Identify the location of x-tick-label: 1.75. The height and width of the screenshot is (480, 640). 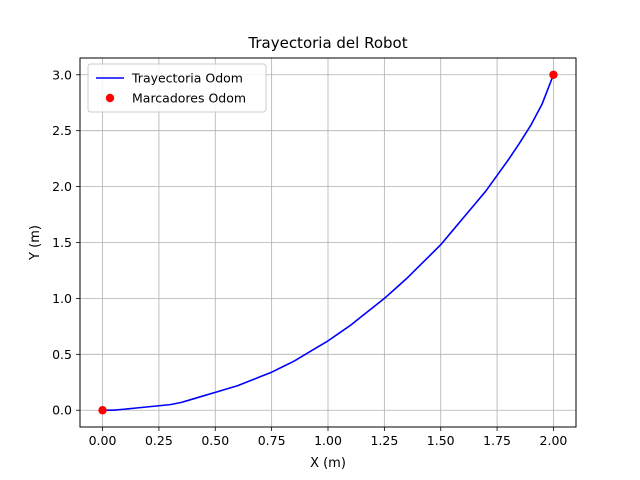
(497, 440).